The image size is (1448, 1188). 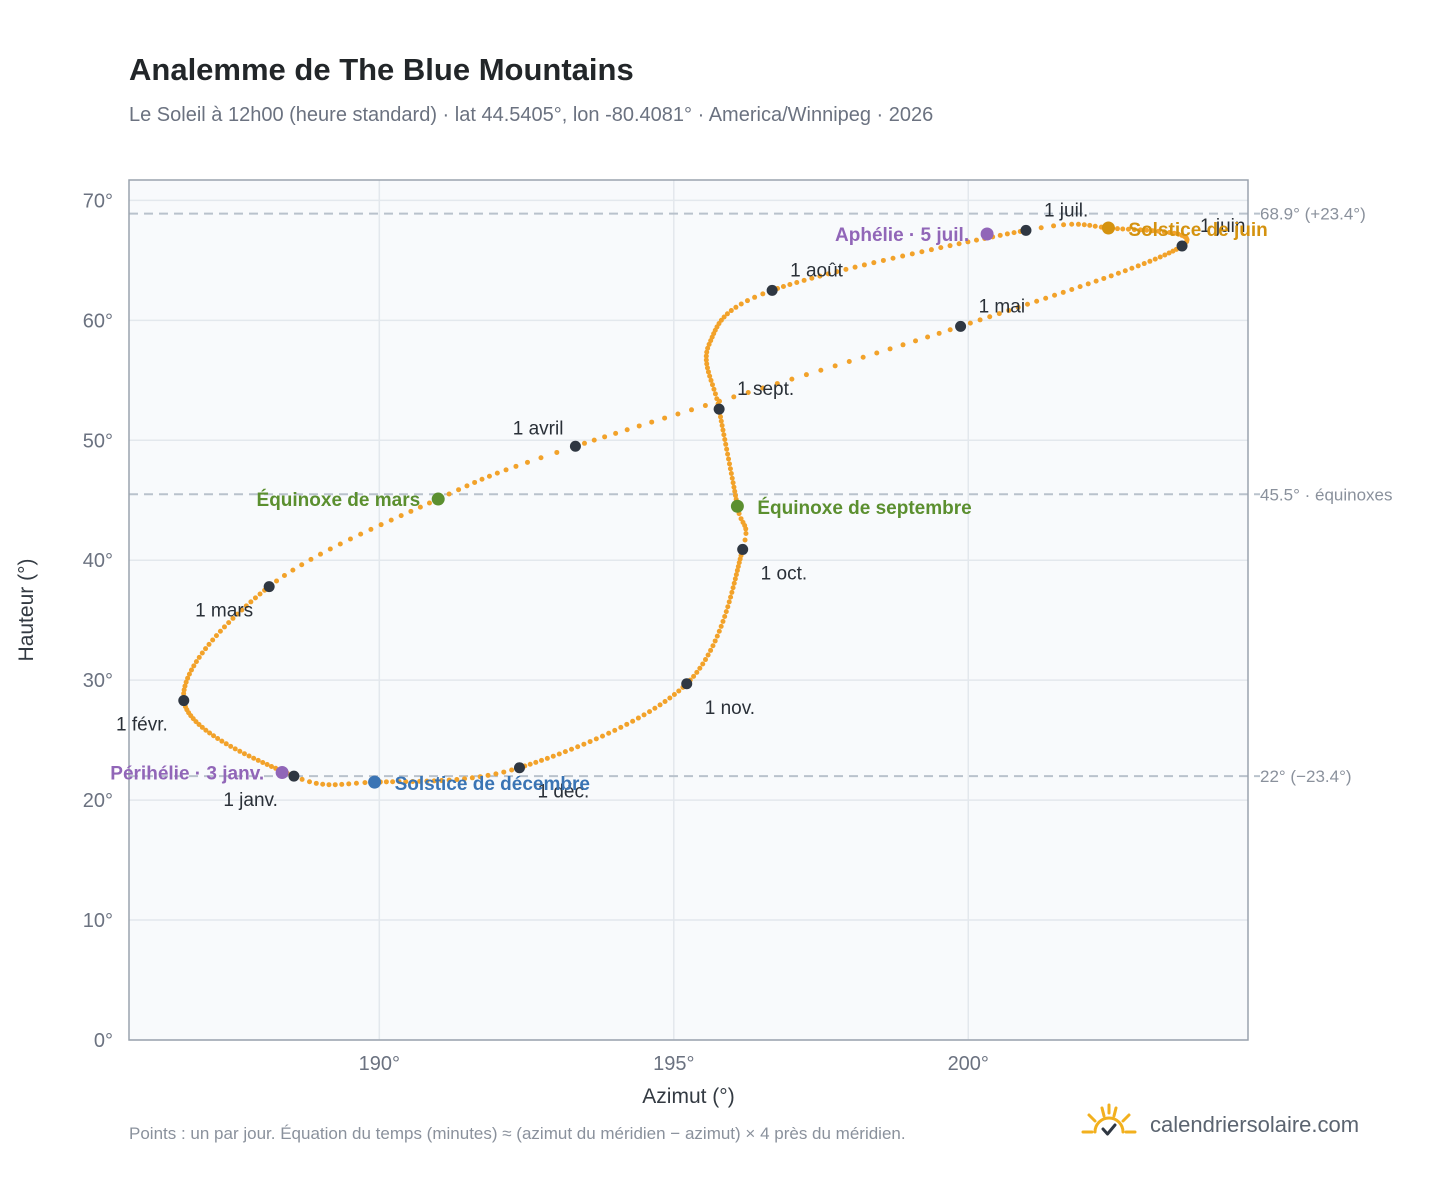 What do you see at coordinates (103, 1041) in the screenshot?
I see `y-tick-label: 0°` at bounding box center [103, 1041].